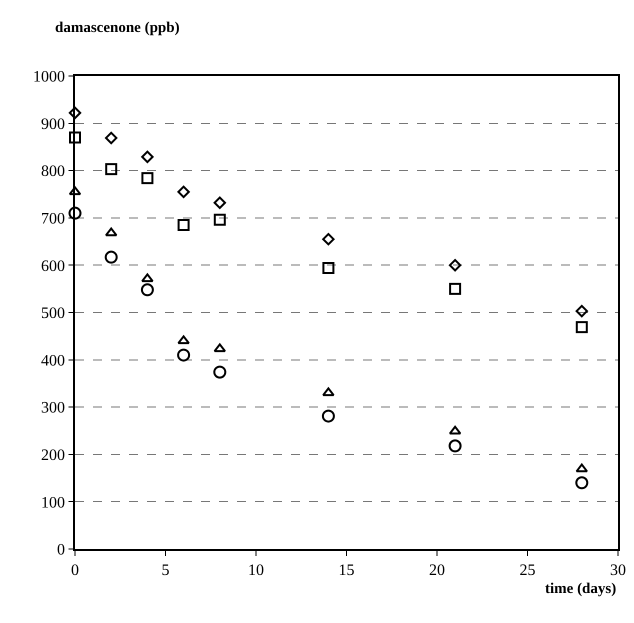 The height and width of the screenshot is (623, 634). Describe the element at coordinates (53, 219) in the screenshot. I see `y-tick-label: 700` at that location.